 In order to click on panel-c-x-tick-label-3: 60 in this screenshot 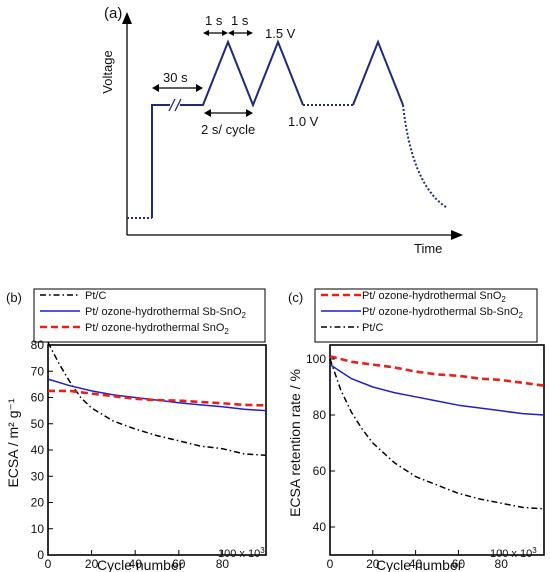, I will do `click(459, 564)`.